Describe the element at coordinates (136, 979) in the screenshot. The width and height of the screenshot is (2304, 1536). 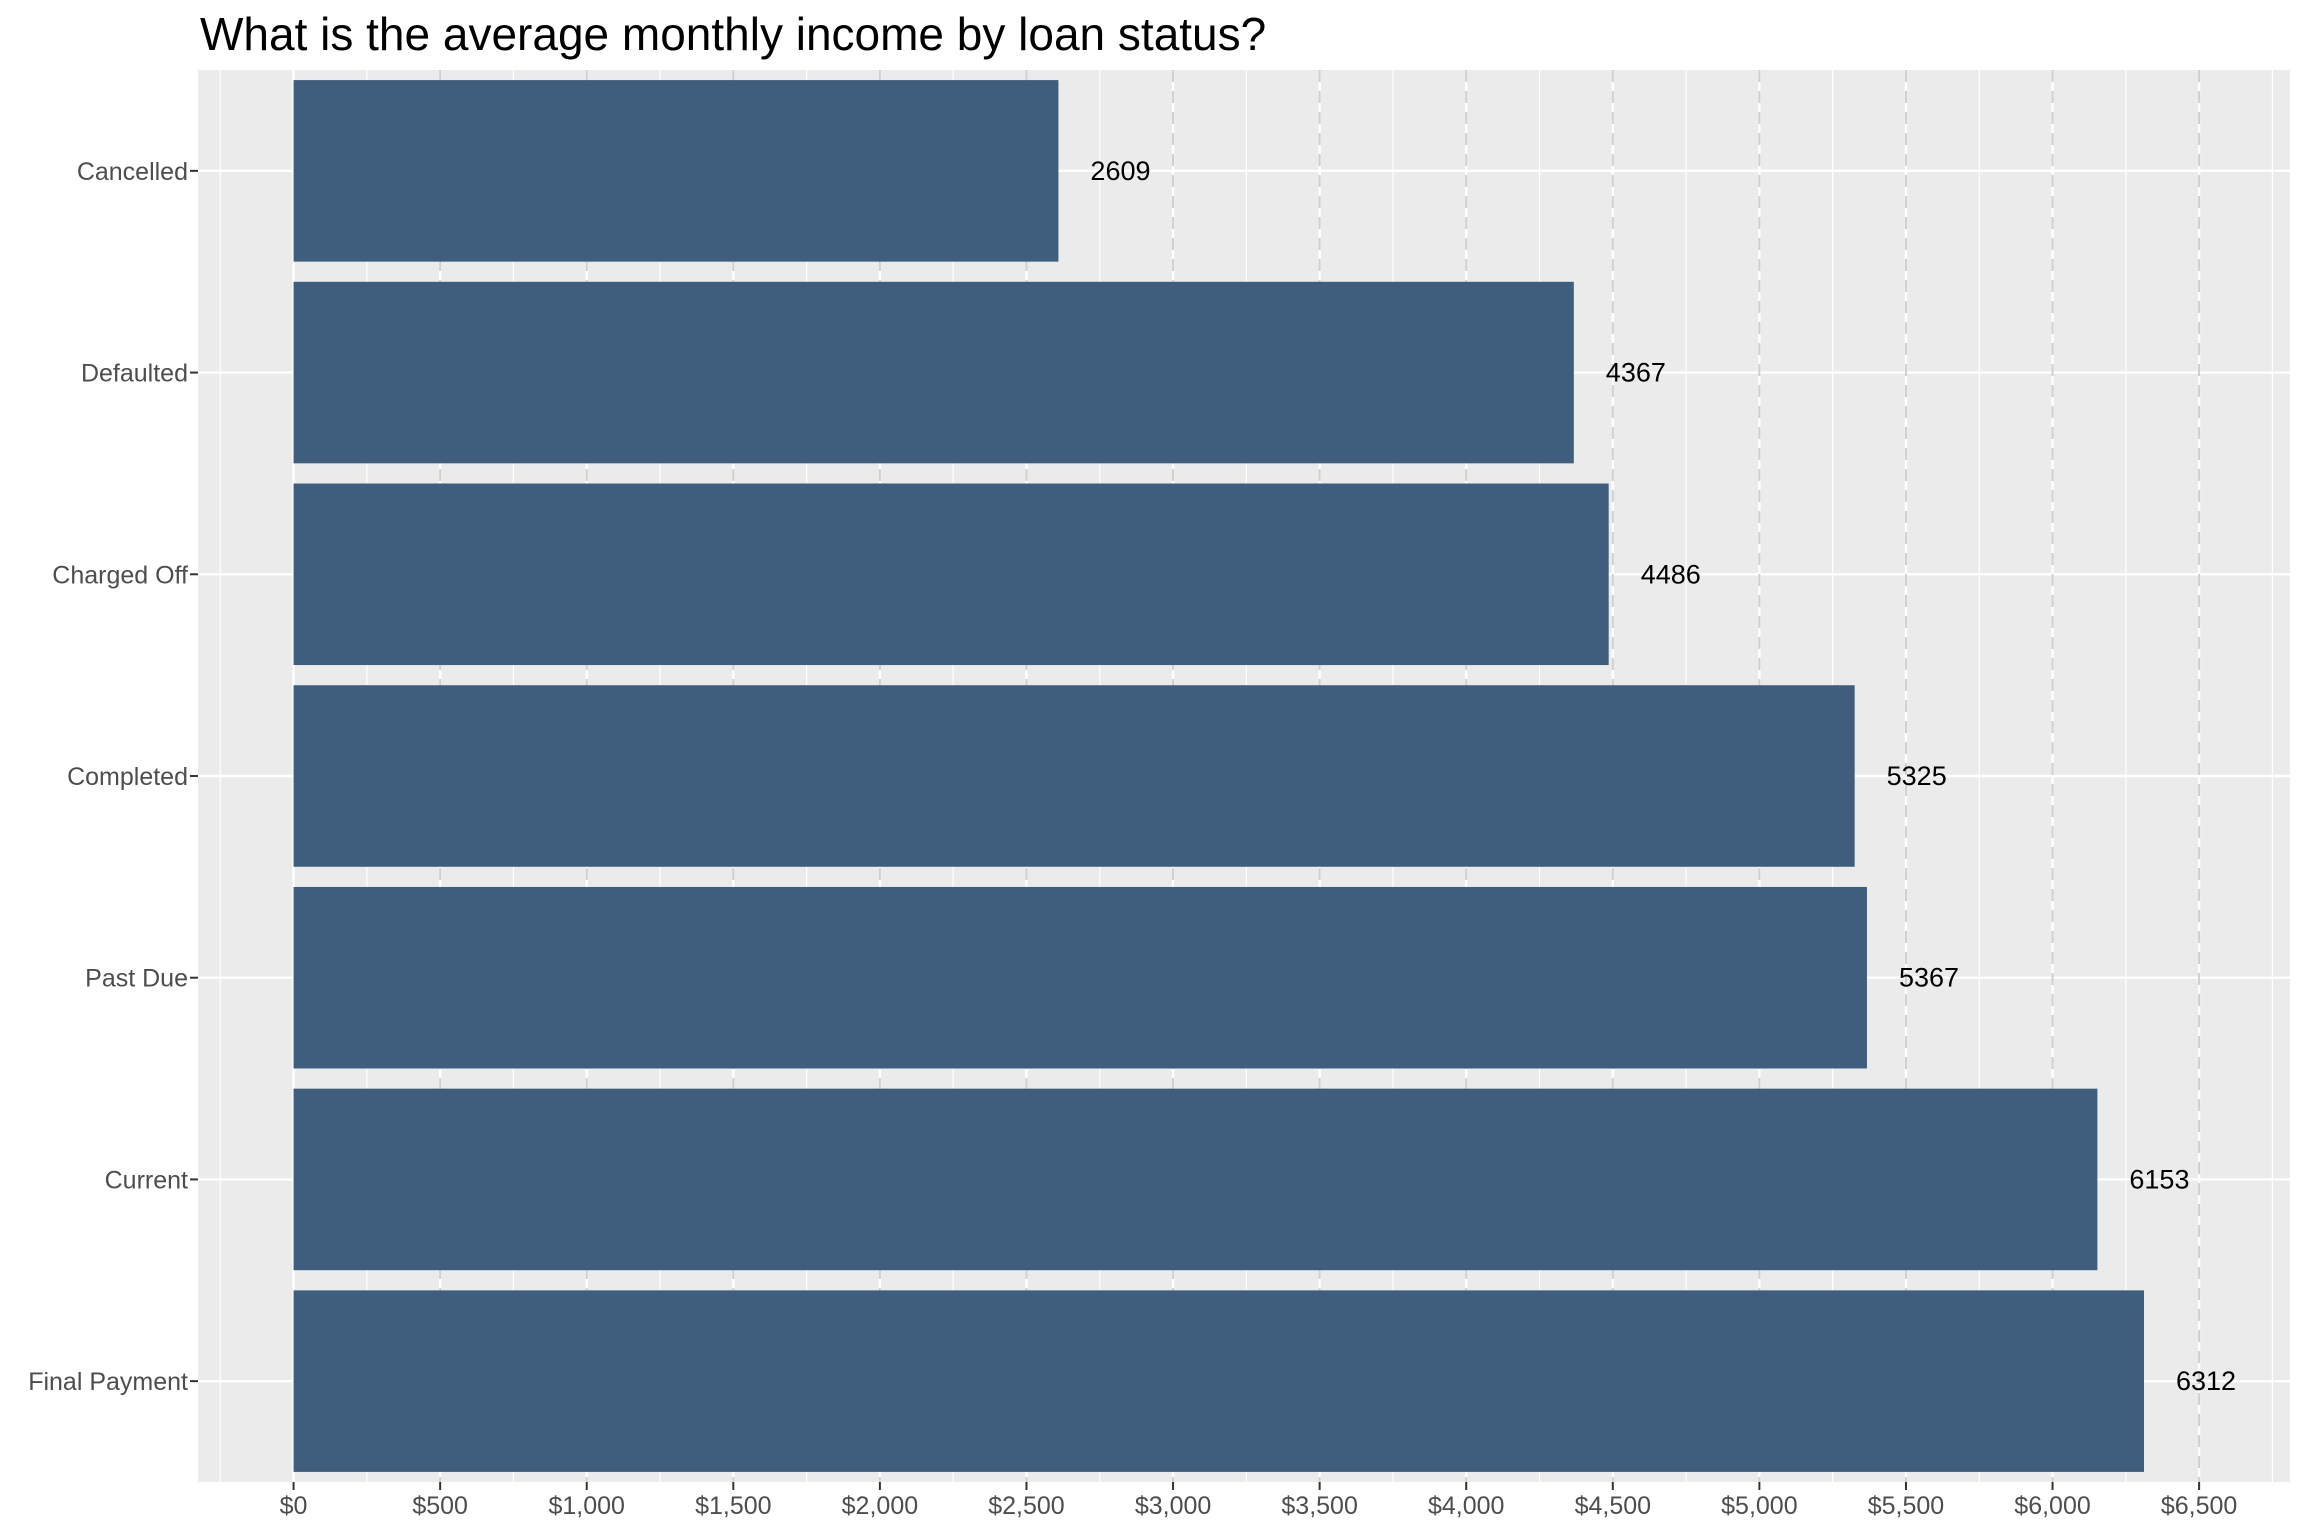
I see `y-tick-label: Past Due` at that location.